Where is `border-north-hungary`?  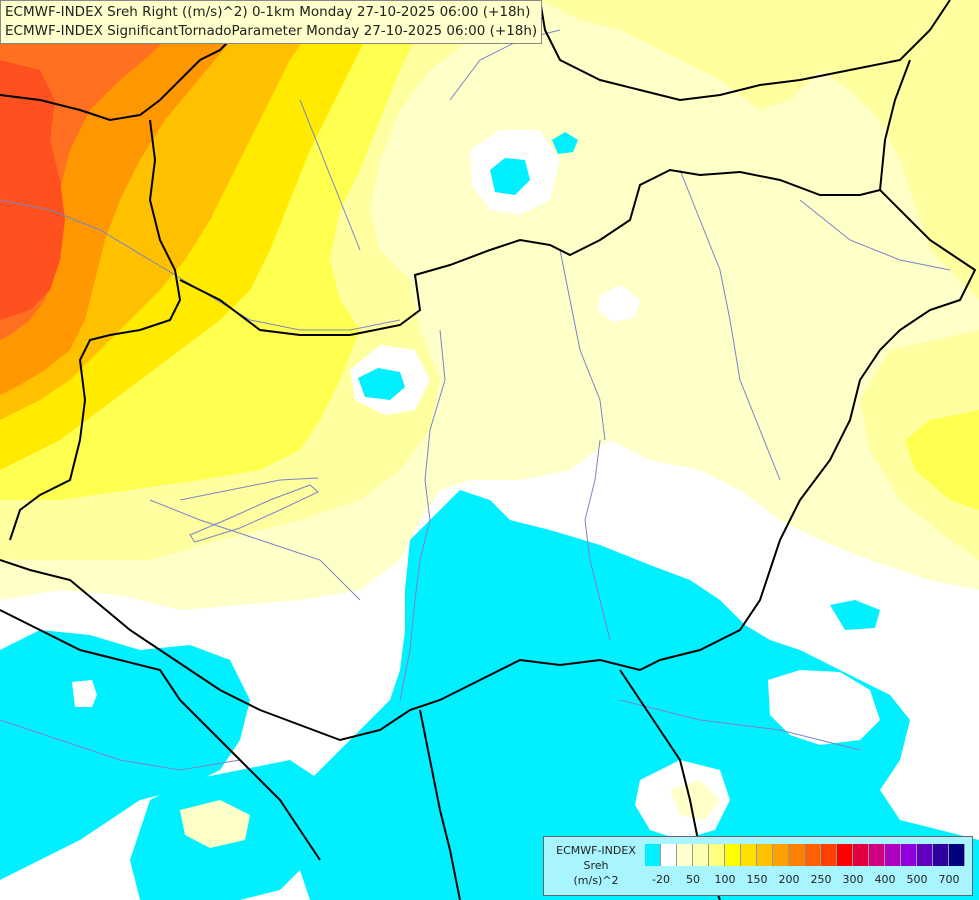 border-north-hungary is located at coordinates (530, 252).